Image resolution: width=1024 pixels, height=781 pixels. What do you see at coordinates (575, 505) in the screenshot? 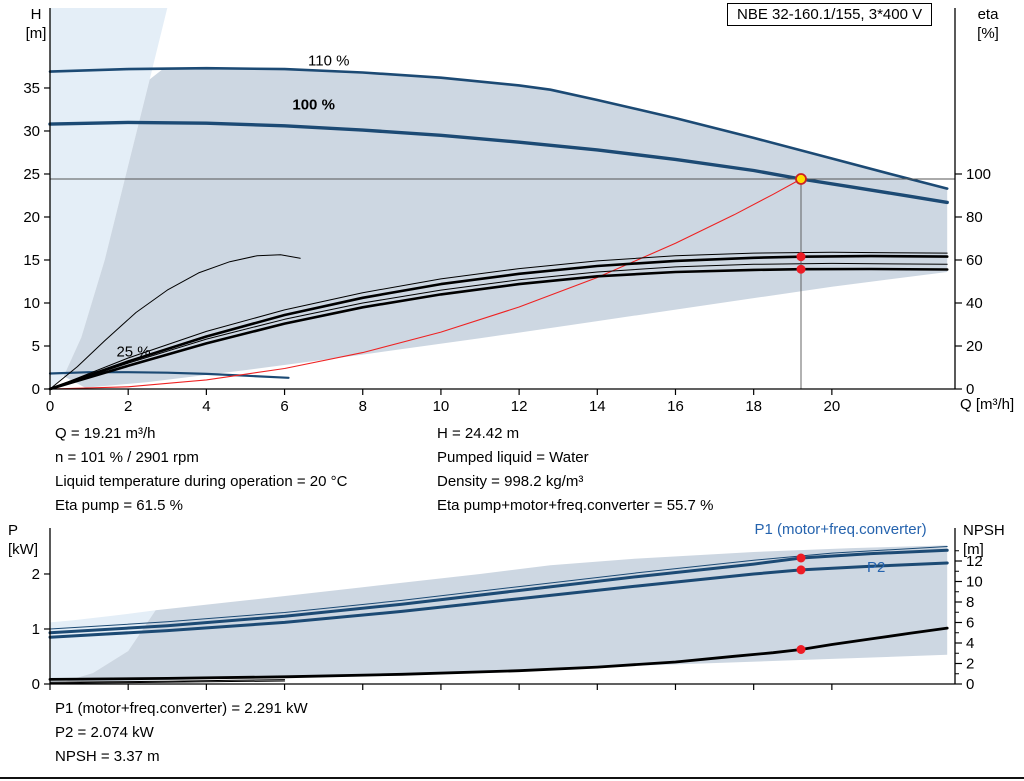
I see `info-line-eta-total: Eta pump+motor+freq.converter = 55.7 %` at bounding box center [575, 505].